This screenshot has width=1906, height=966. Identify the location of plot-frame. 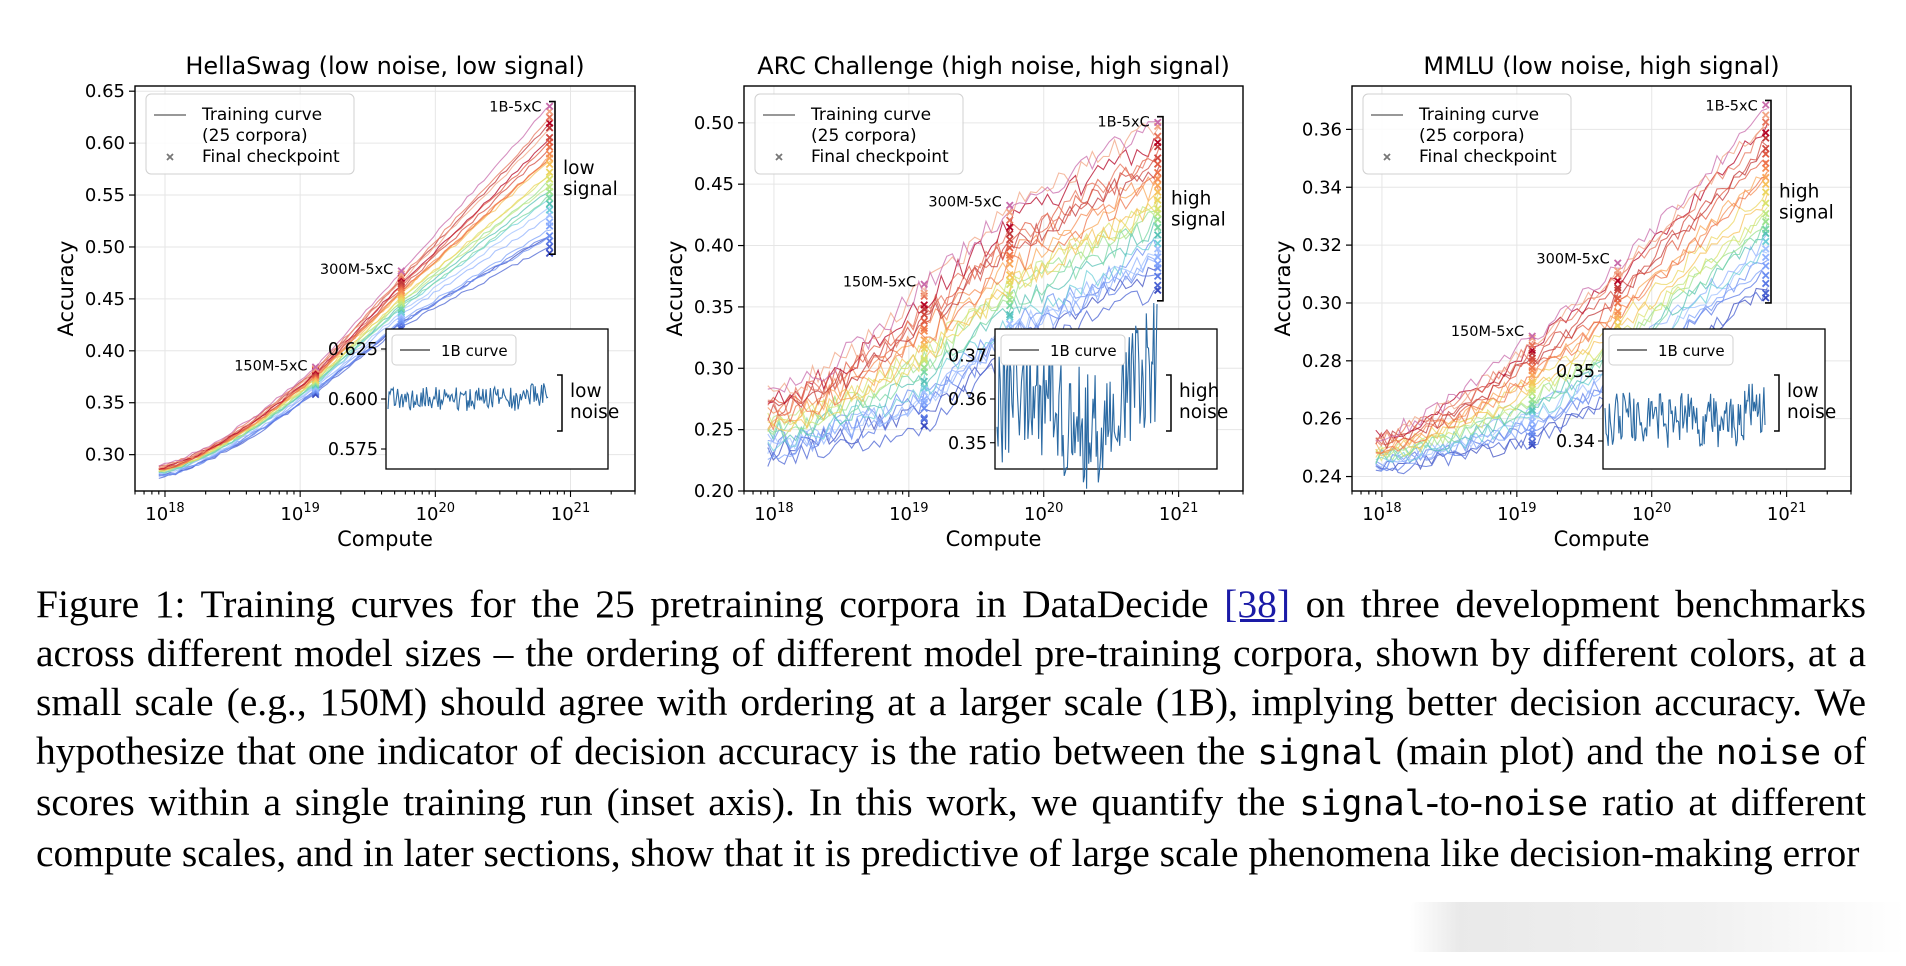
(385, 288).